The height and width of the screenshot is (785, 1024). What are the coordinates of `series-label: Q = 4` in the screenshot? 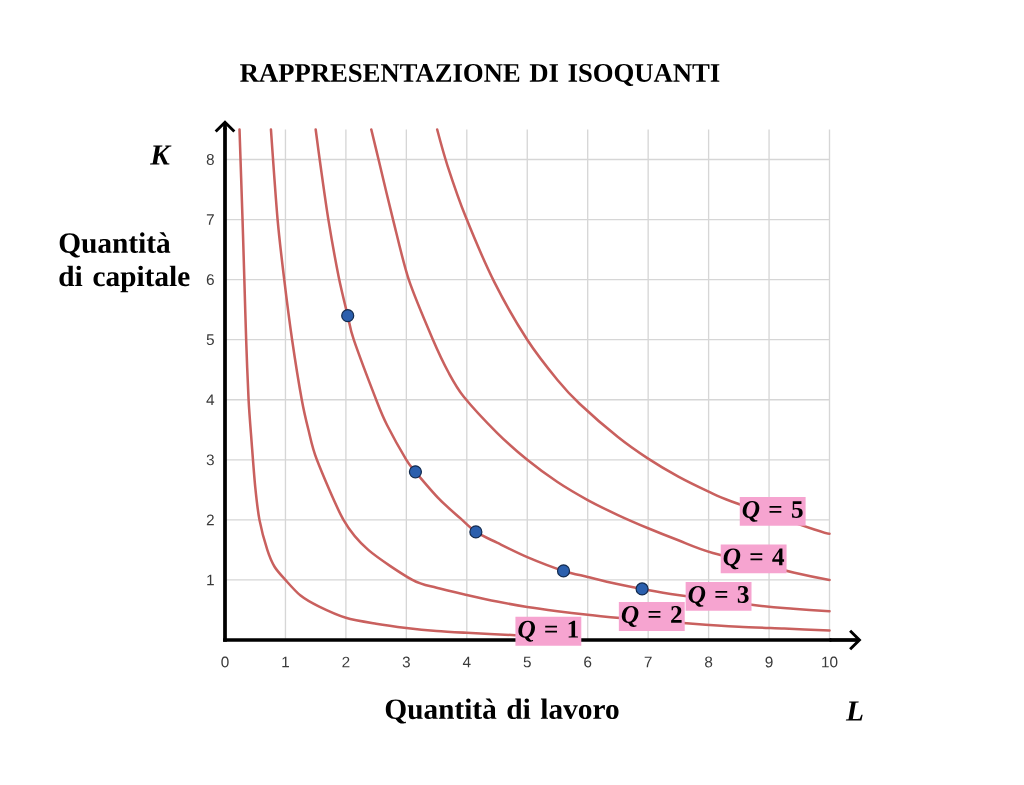 It's located at (754, 559).